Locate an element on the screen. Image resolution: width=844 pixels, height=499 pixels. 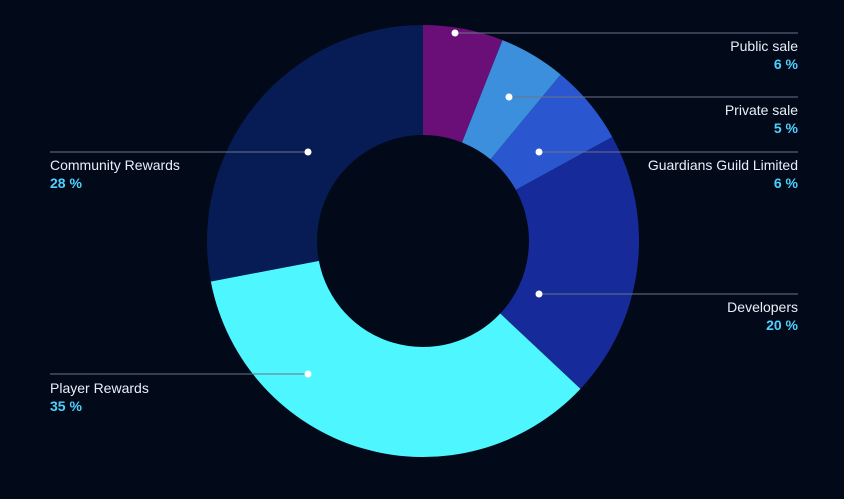
slice-developers is located at coordinates (569, 262).